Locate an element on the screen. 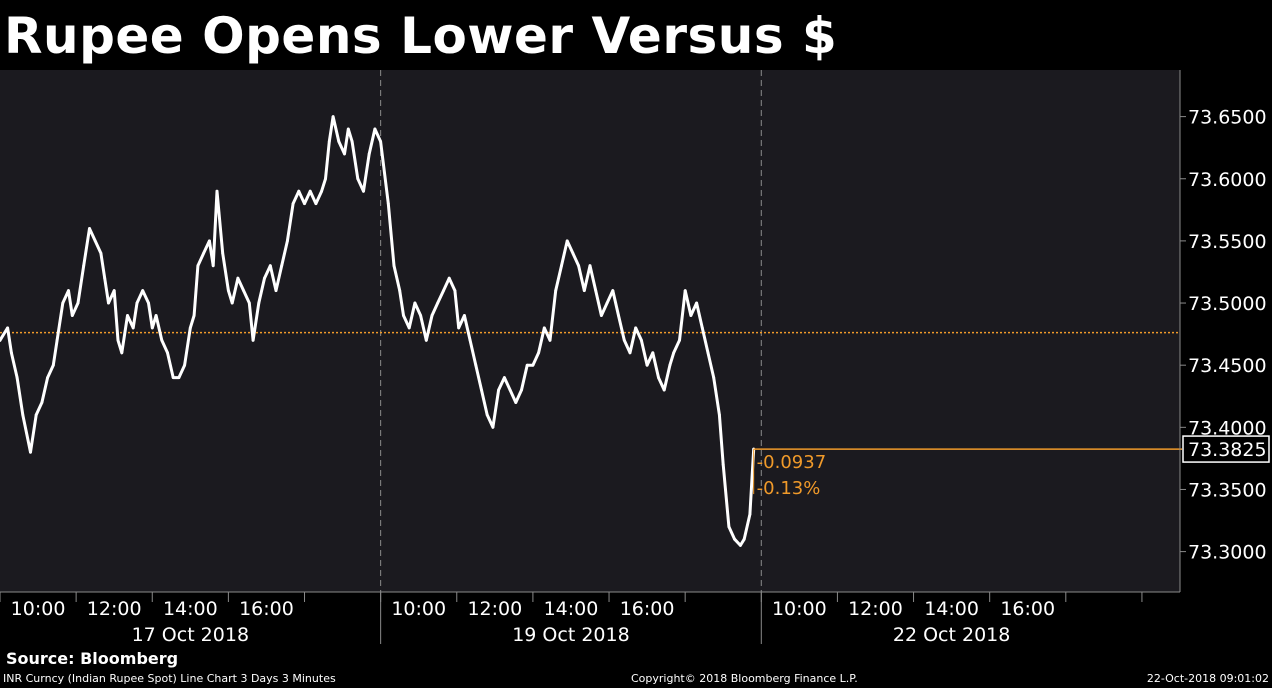 The image size is (1272, 688). y-tick-label: 73.5000 is located at coordinates (1227, 304).